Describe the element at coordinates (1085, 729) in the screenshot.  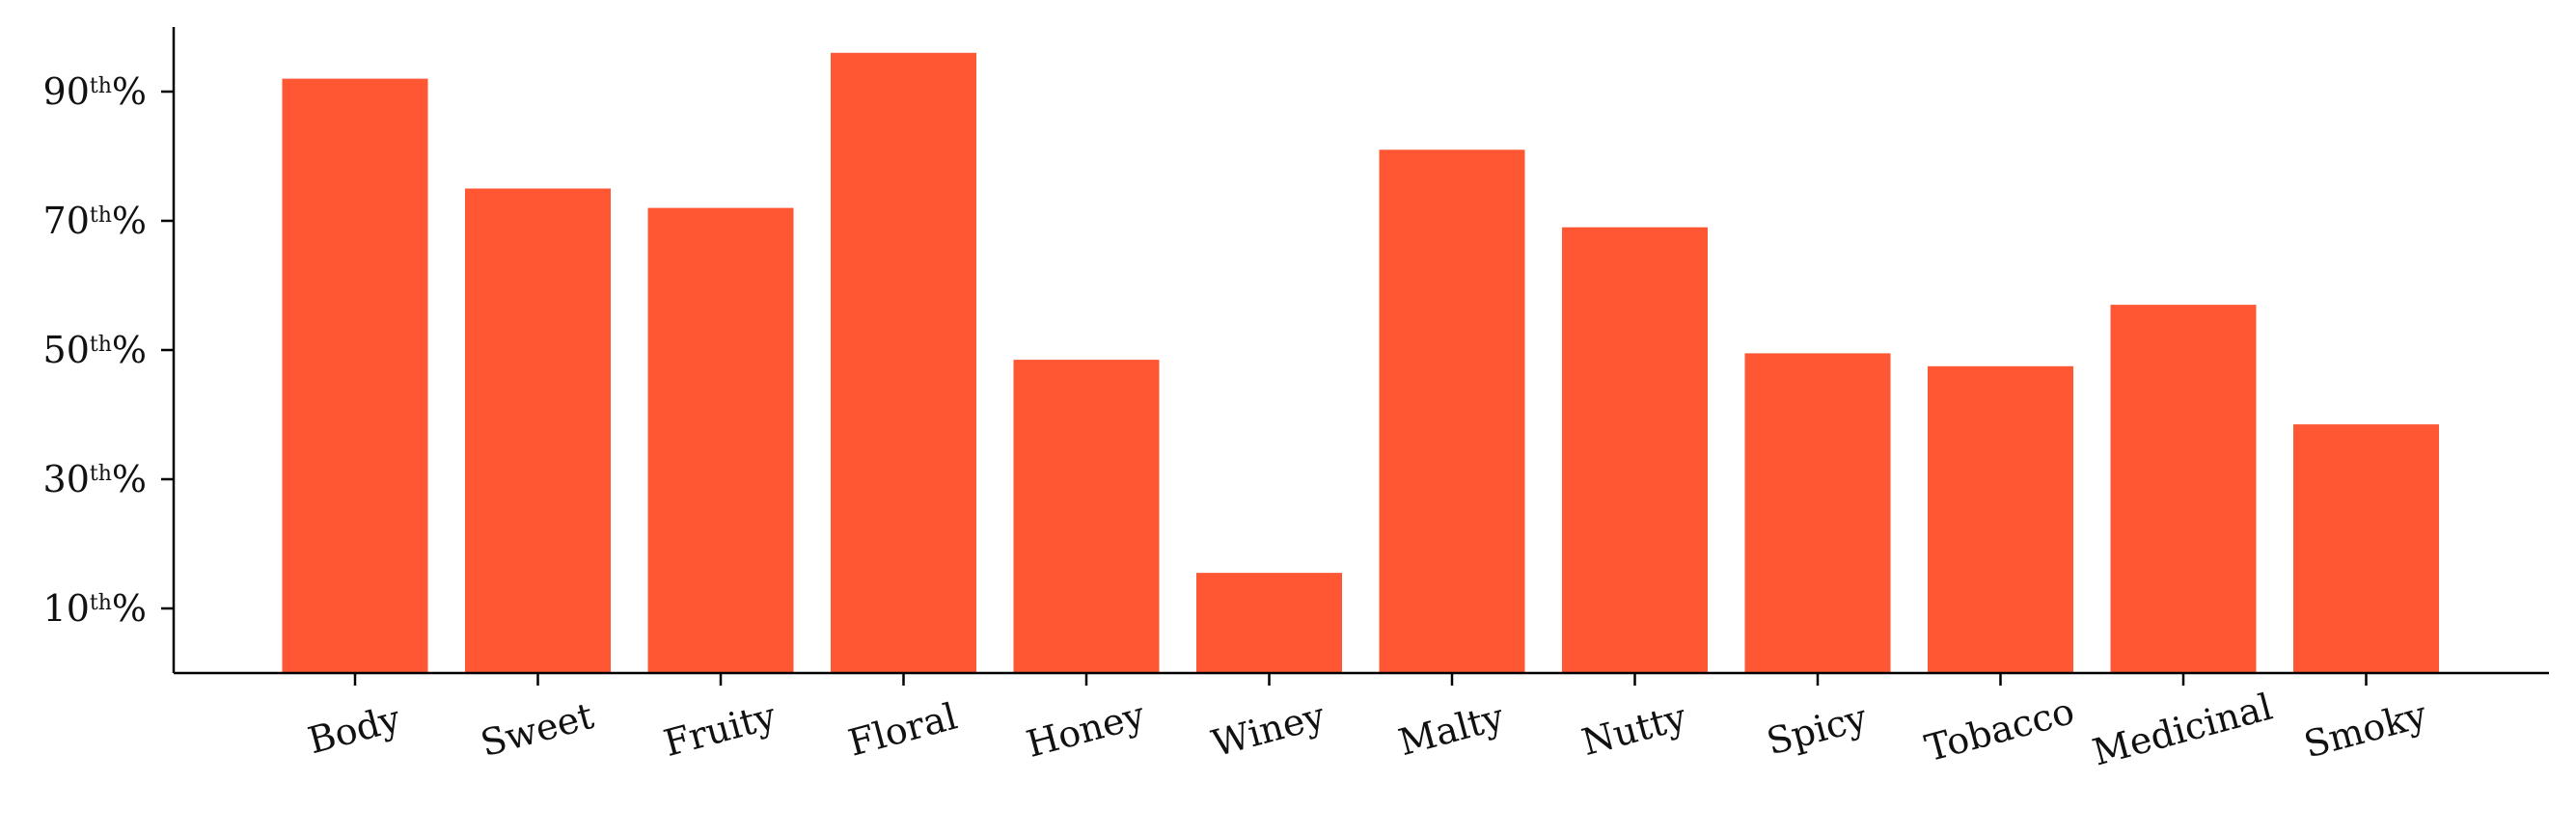
I see `x-tick-label: Honey` at that location.